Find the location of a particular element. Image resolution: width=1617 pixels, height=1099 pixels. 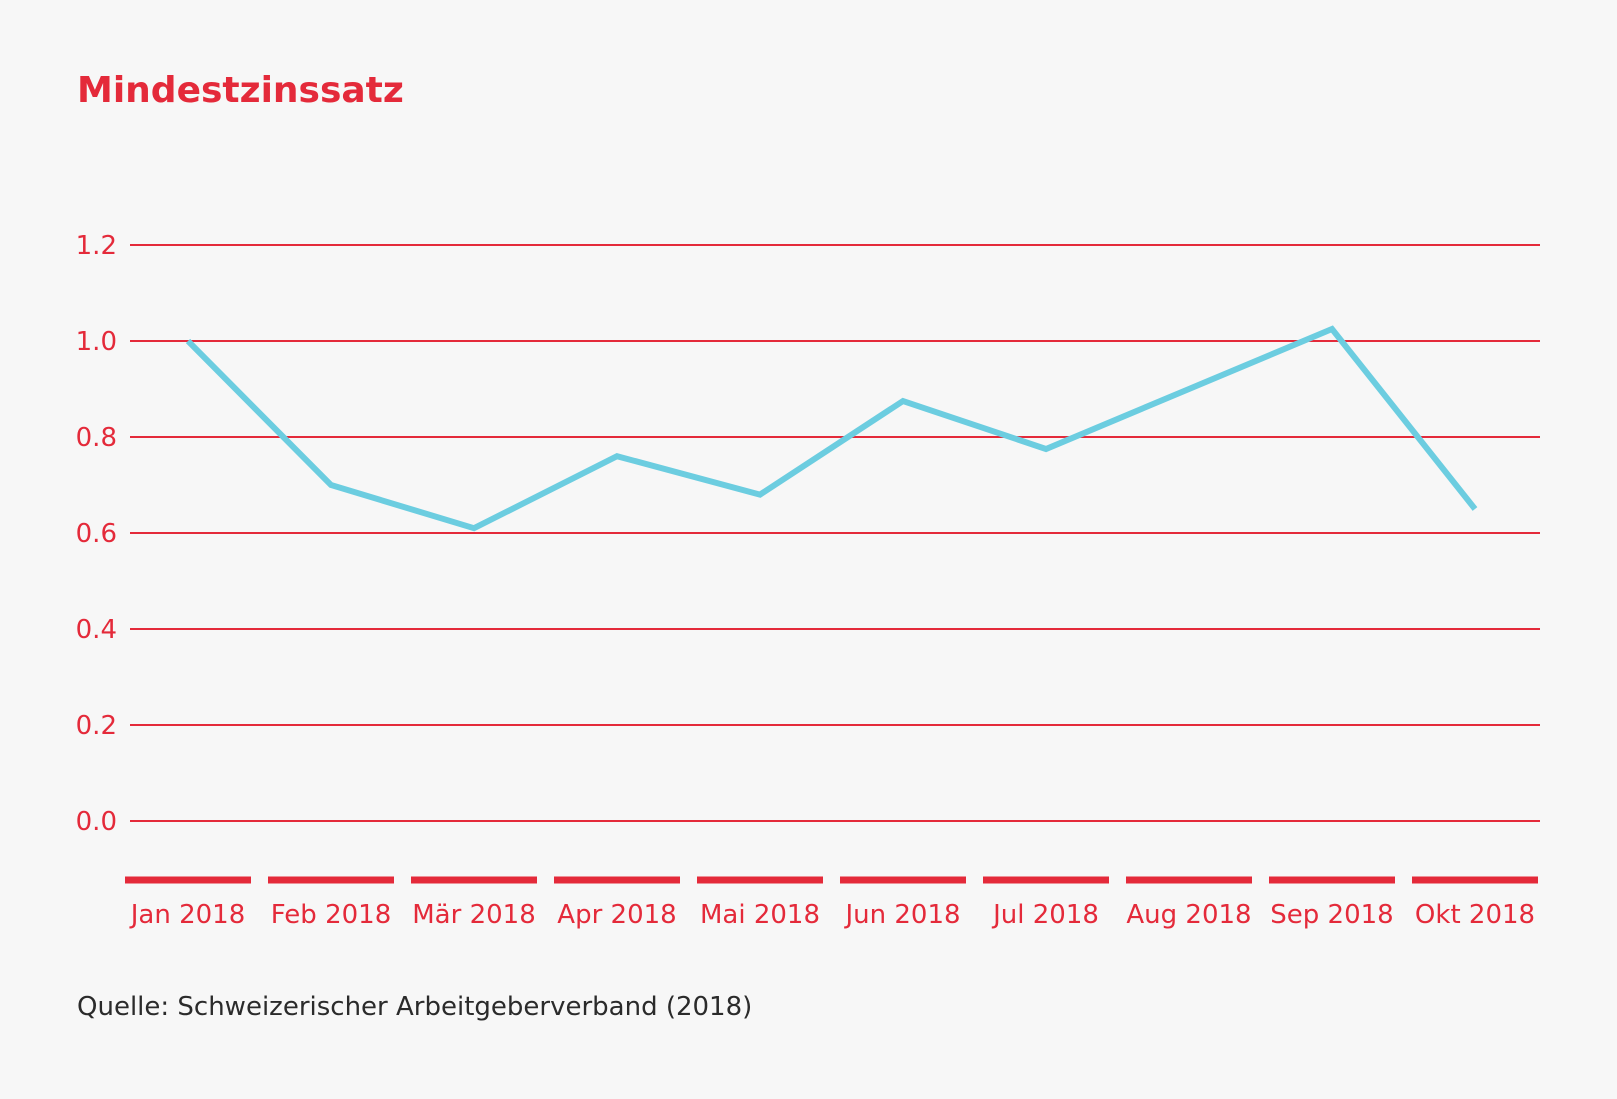

y-tick-label: 0.0 is located at coordinates (96, 822).